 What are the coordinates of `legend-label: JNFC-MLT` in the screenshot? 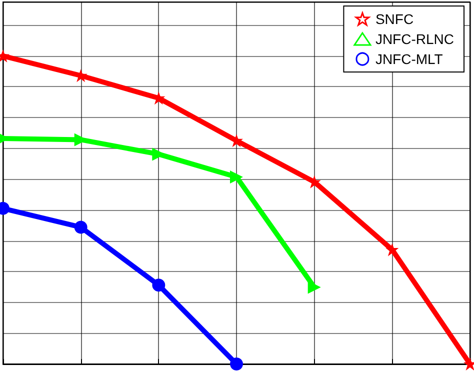 It's located at (409, 59).